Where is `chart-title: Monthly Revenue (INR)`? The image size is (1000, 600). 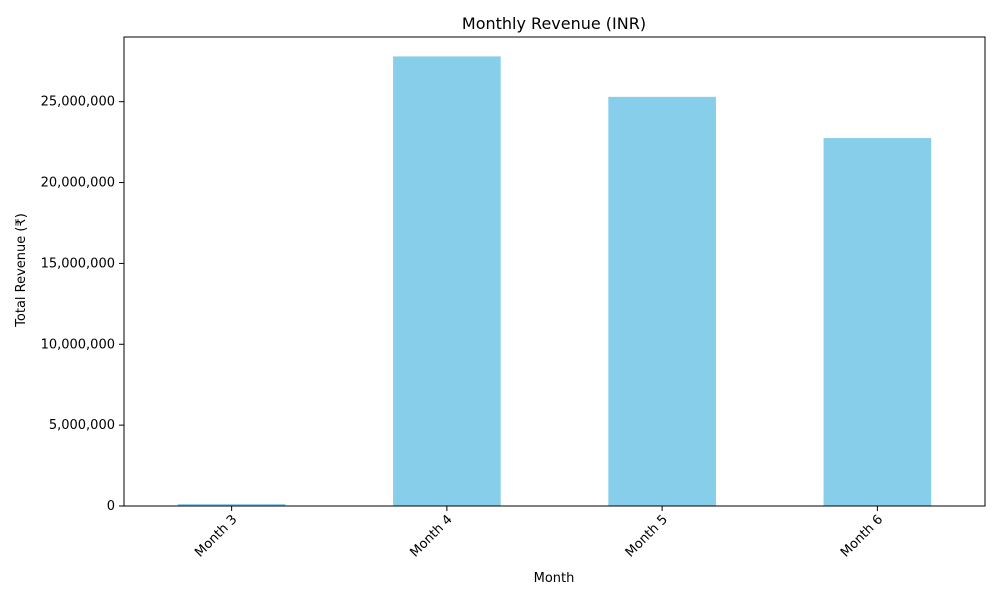 chart-title: Monthly Revenue (INR) is located at coordinates (554, 23).